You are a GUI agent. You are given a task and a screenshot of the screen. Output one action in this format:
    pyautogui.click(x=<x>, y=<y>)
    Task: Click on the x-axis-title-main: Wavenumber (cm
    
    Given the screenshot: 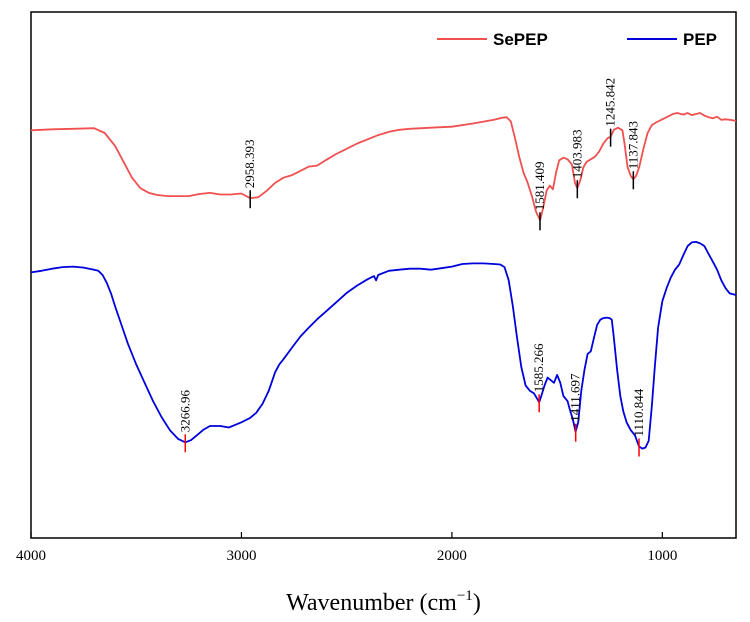 What is the action you would take?
    pyautogui.click(x=371, y=603)
    